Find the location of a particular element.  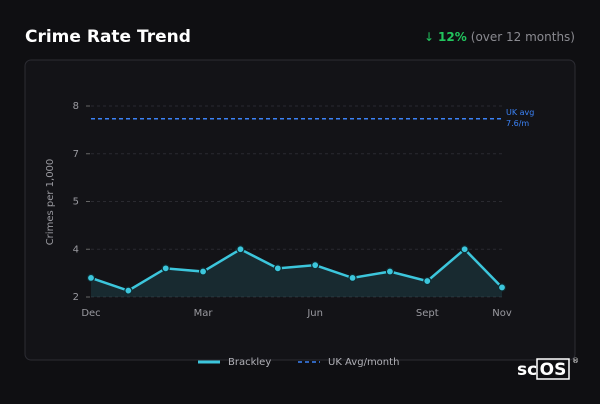

line is located at coordinates (296, 270).